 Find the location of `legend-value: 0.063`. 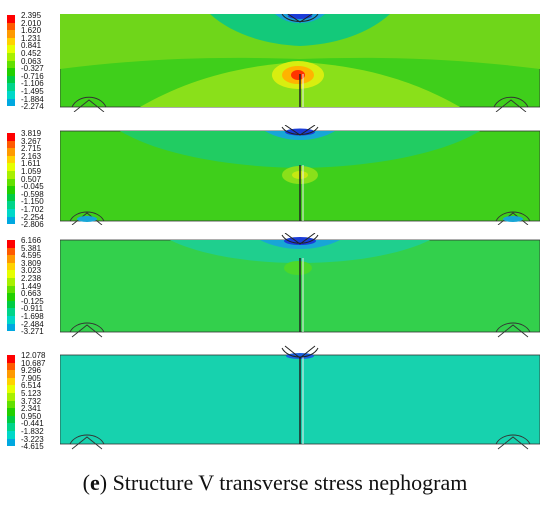

legend-value: 0.063 is located at coordinates (31, 61).